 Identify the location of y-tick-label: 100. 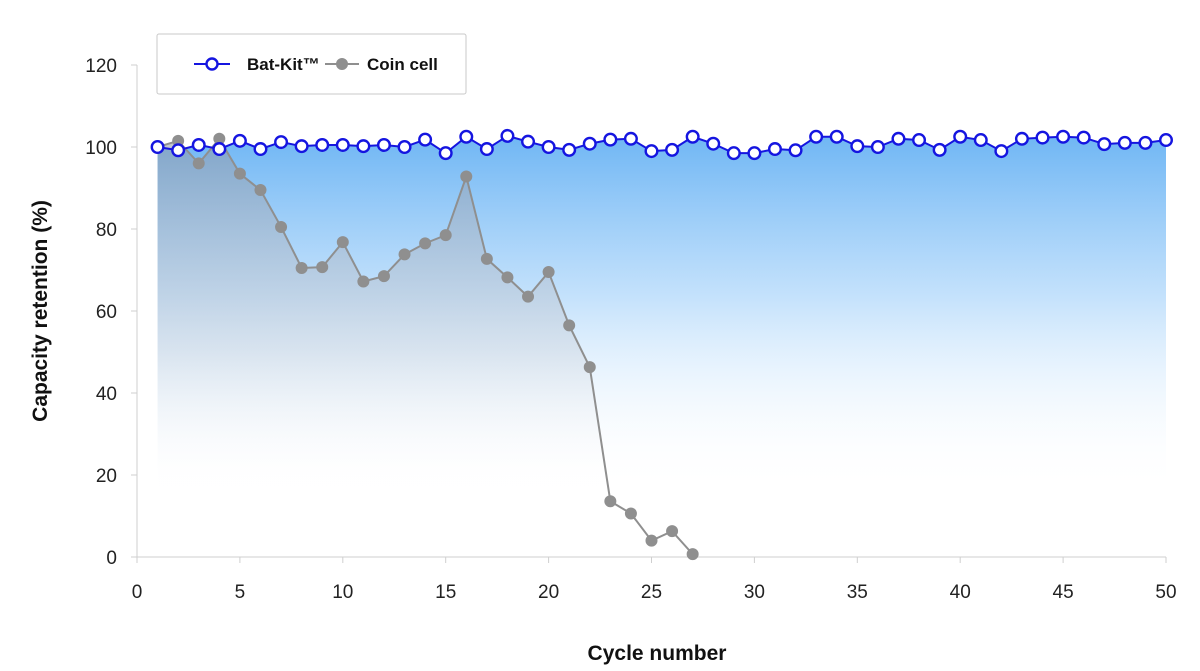
(101, 148).